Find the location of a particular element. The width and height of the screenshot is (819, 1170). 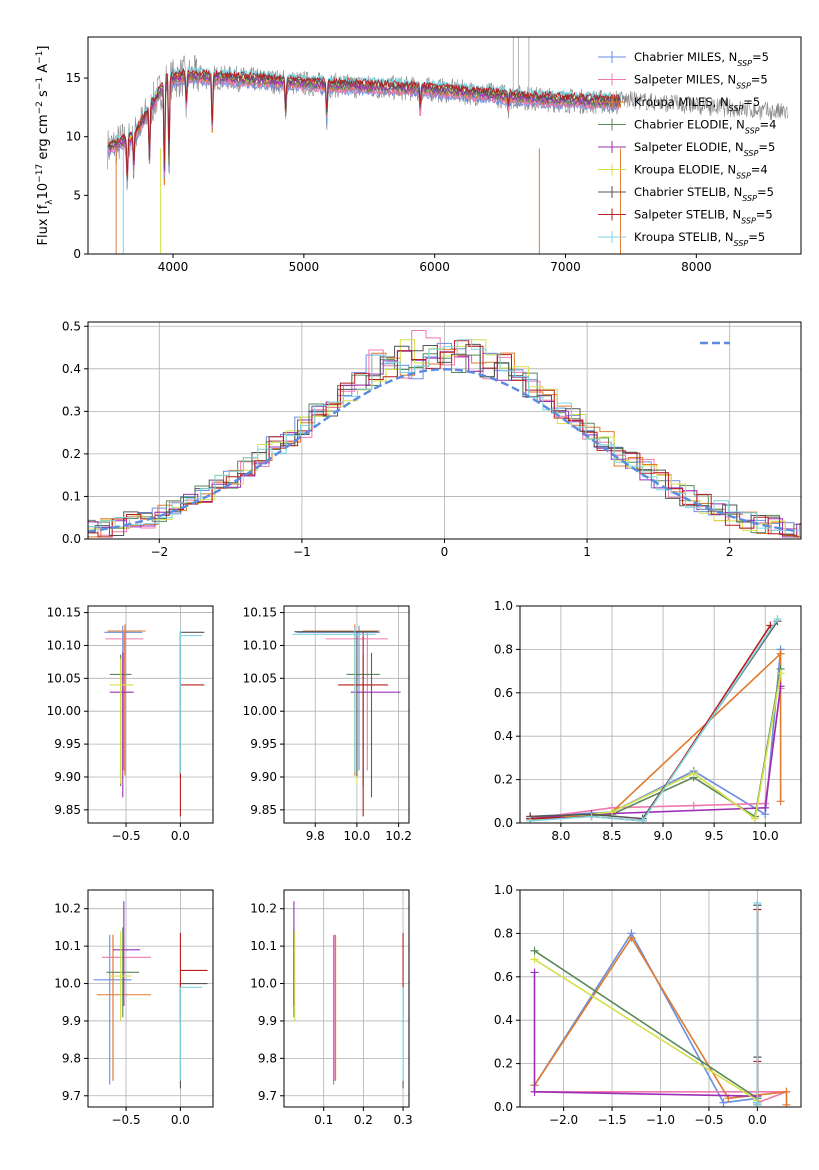

legend-entry: Salpeter ELODIE, NSSP=5 is located at coordinates (704, 149).